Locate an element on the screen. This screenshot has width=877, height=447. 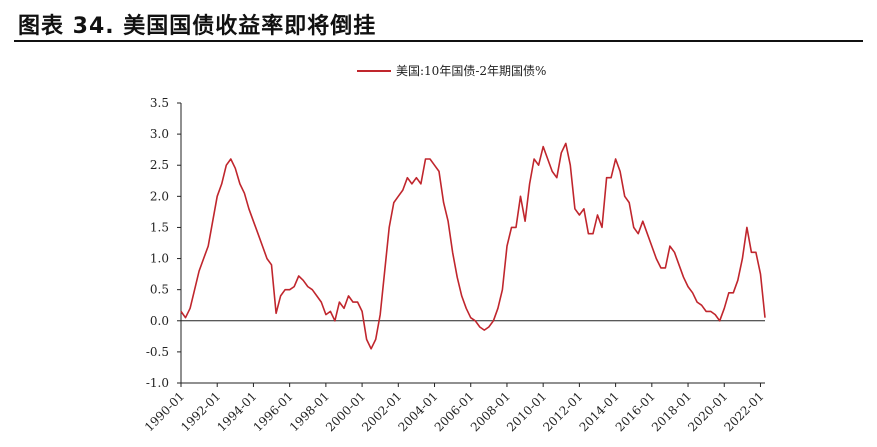
figure-title: 图表 34. 美国国债收益率即将倒挂 is located at coordinates (197, 26).